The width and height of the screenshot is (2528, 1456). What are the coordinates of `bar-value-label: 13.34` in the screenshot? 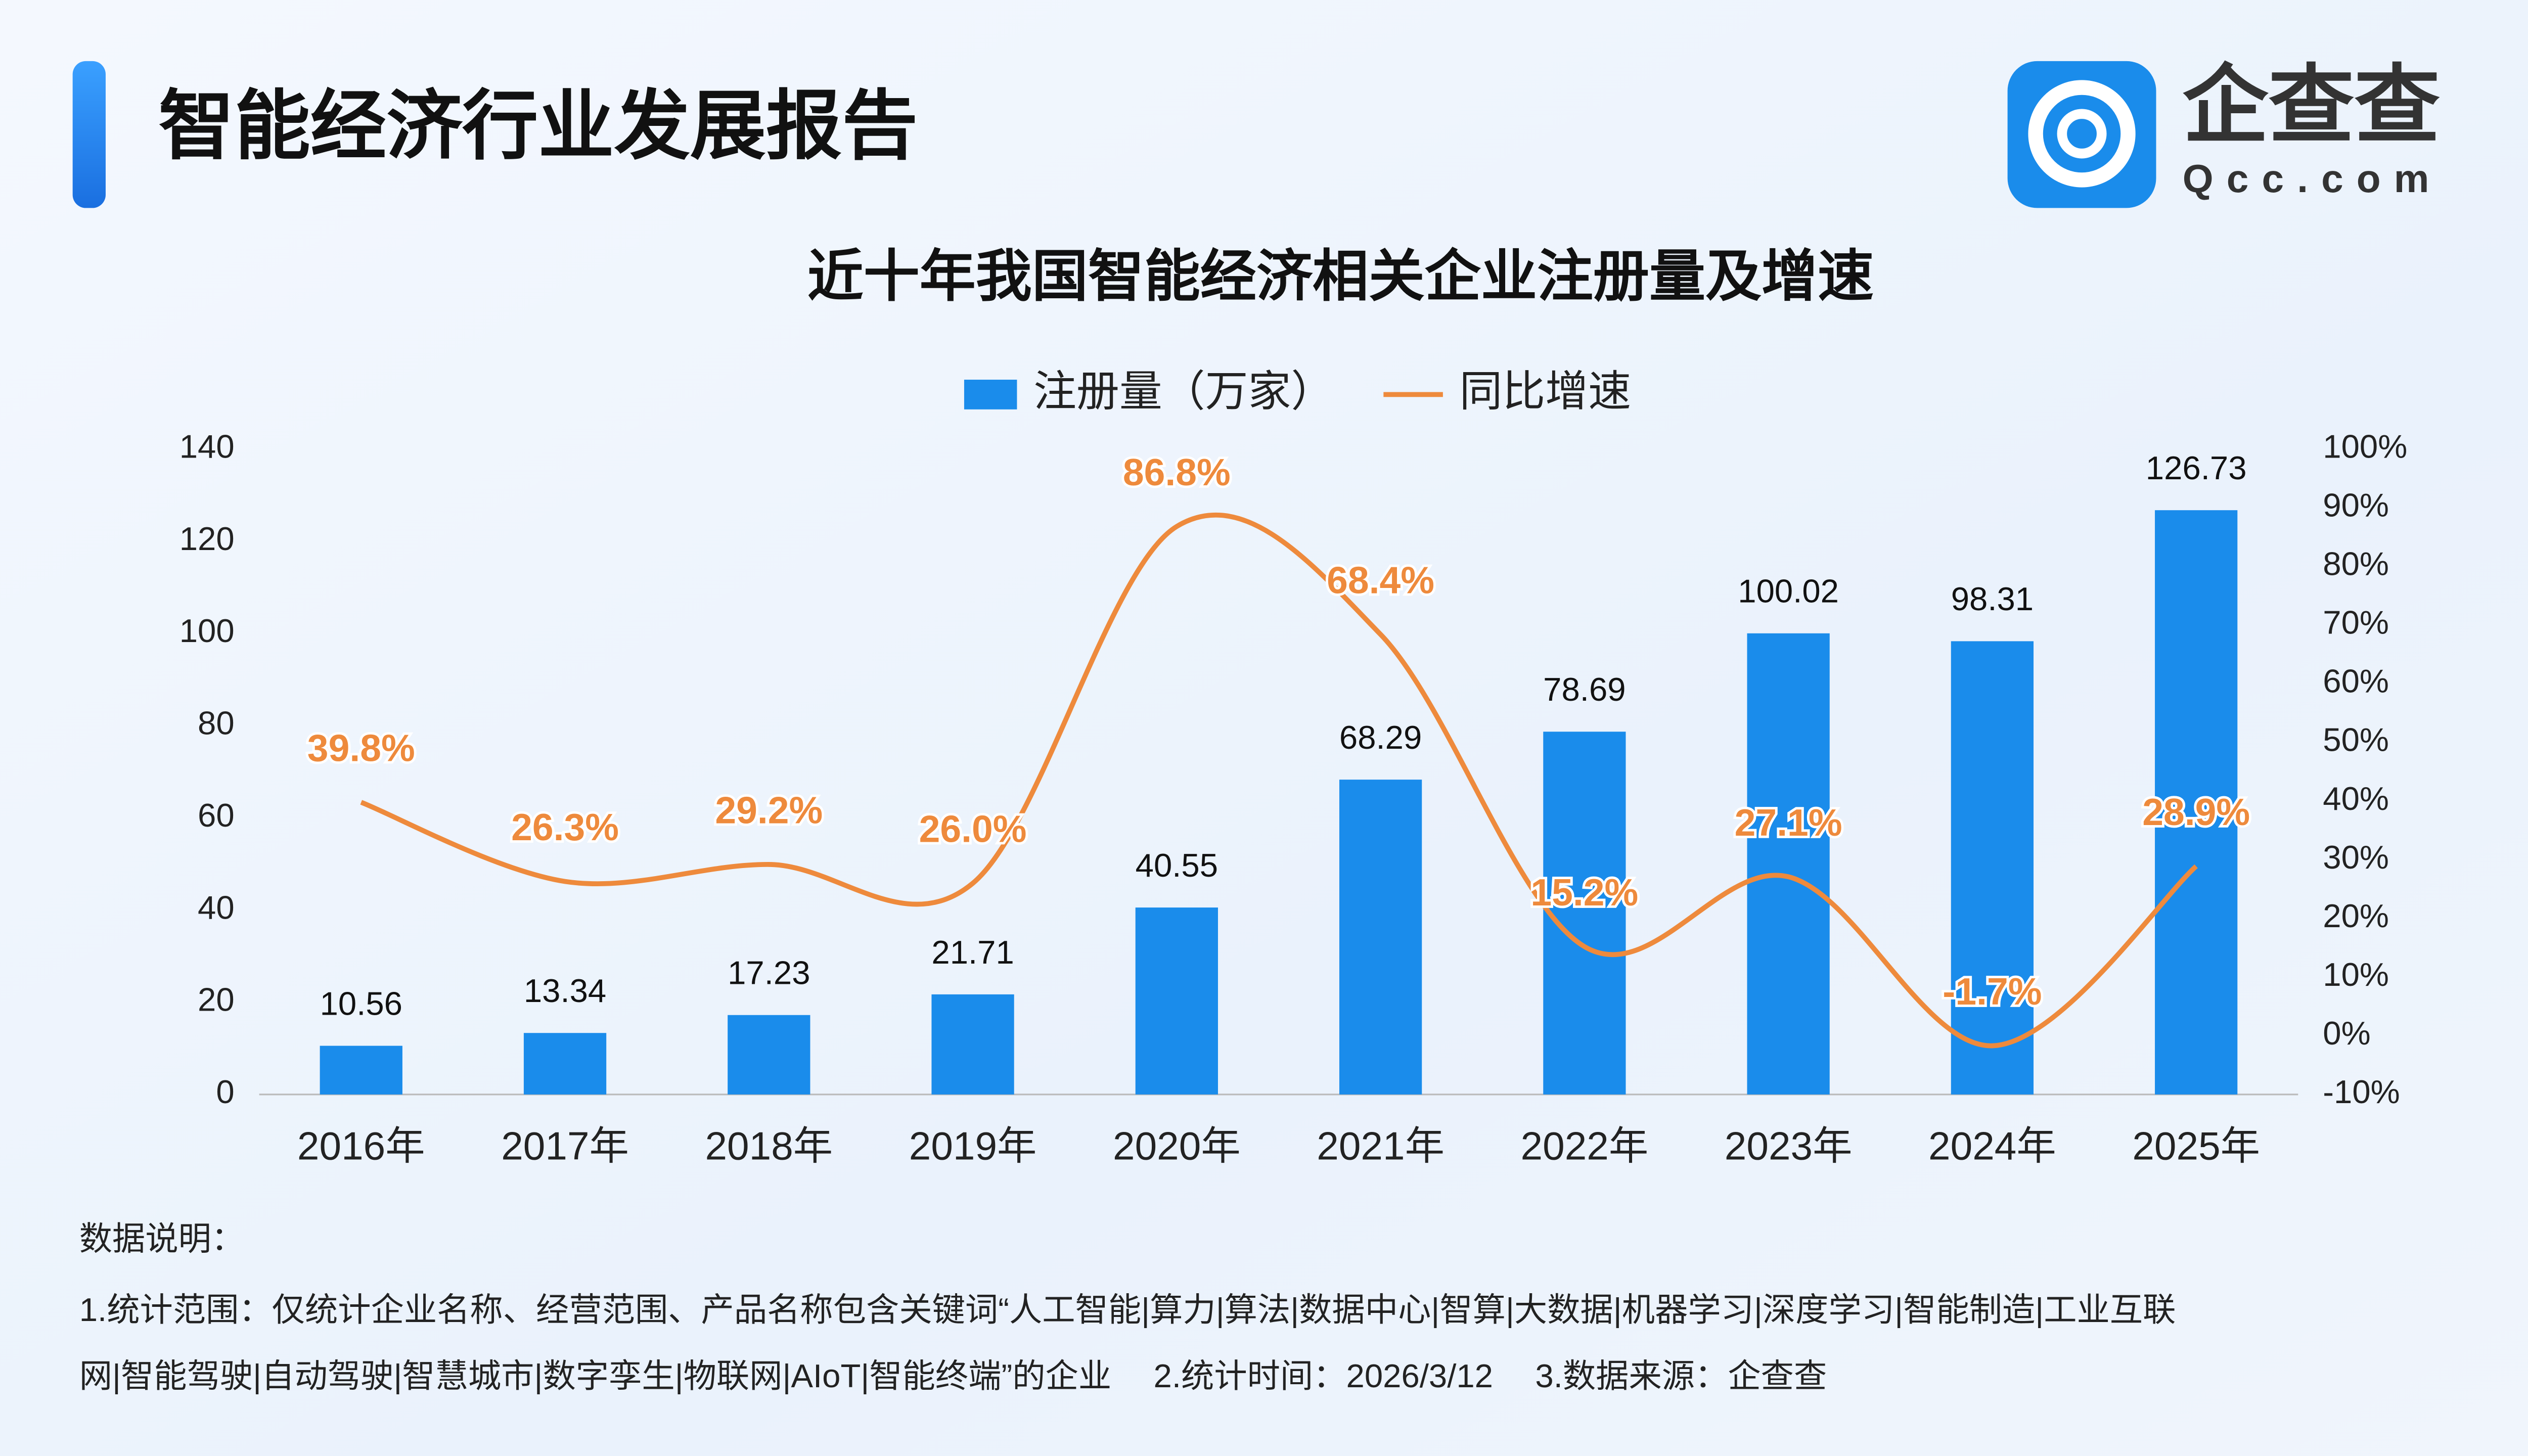 It's located at (565, 990).